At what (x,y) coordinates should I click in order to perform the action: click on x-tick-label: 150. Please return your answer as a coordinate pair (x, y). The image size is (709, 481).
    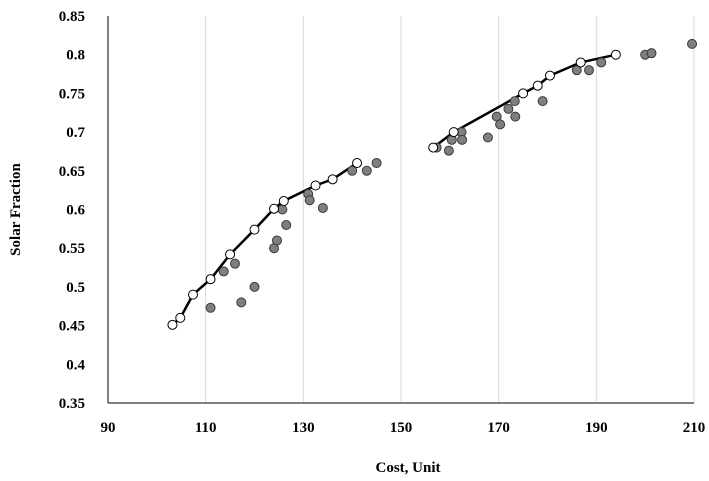
    Looking at the image, I should click on (401, 428).